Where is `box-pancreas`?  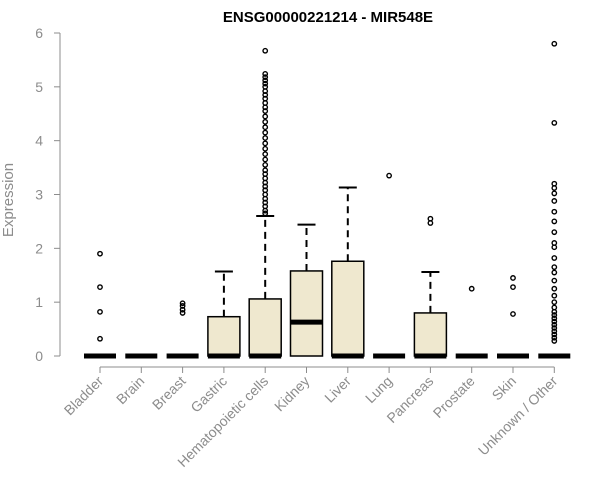 box-pancreas is located at coordinates (430, 287).